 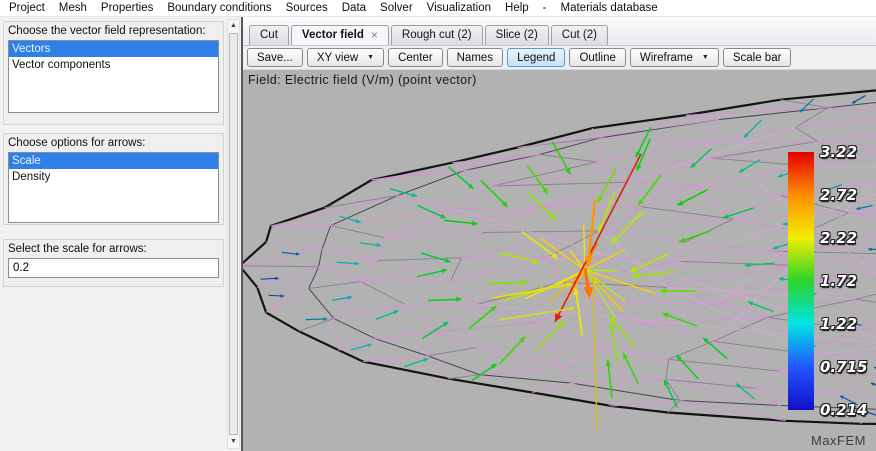 What do you see at coordinates (517, 8) in the screenshot?
I see `menu-help: Help` at bounding box center [517, 8].